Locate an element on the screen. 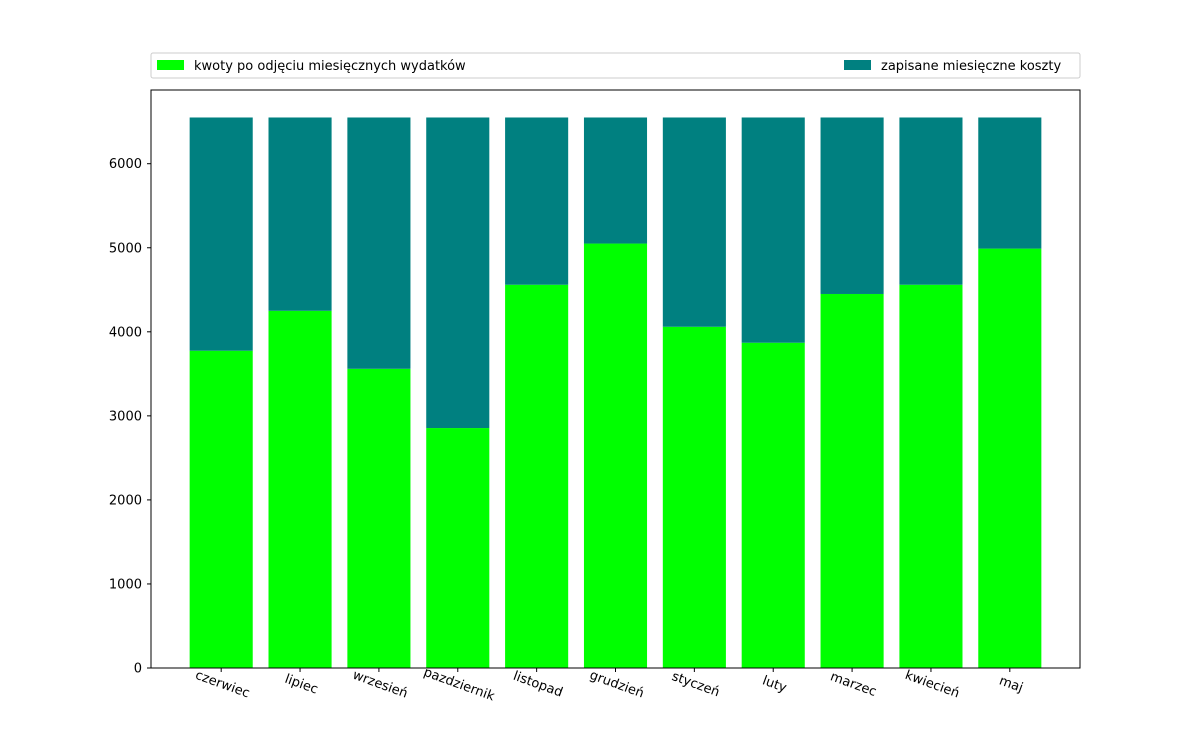 The width and height of the screenshot is (1200, 750). y-axis: 0 1000 2000 3000 4000 5000 6000 is located at coordinates (130, 417).